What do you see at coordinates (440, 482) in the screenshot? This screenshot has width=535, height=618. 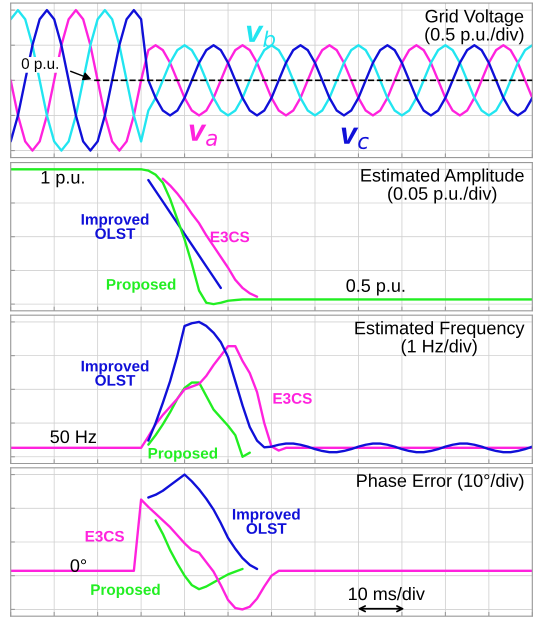 I see `chart-title: Phase Error (10°/div)` at bounding box center [440, 482].